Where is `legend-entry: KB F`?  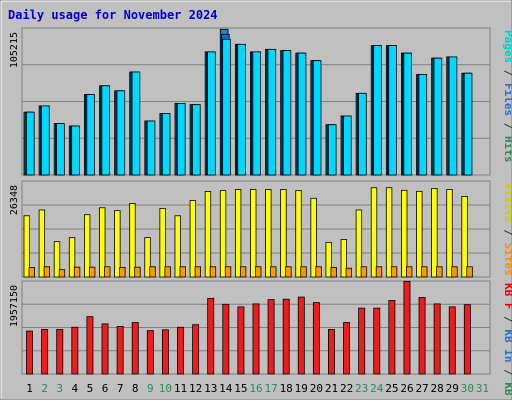 legend-entry: KB F is located at coordinates (507, 296).